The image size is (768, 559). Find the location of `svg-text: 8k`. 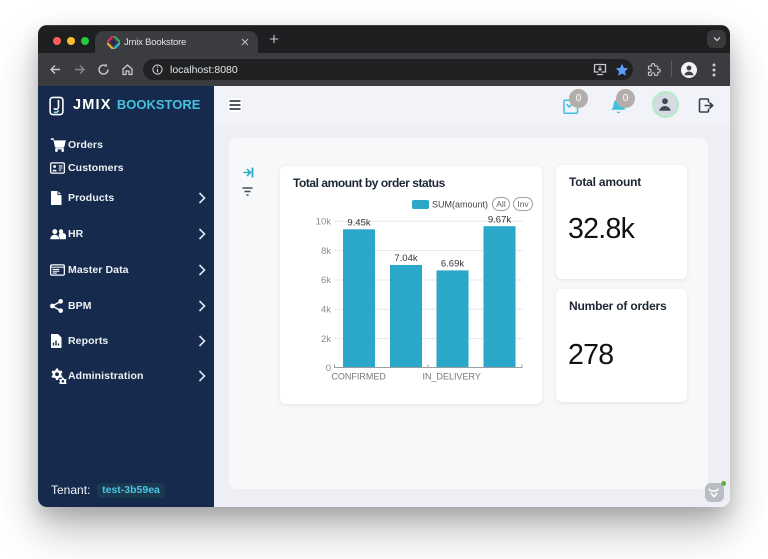

svg-text: 8k is located at coordinates (326, 251).